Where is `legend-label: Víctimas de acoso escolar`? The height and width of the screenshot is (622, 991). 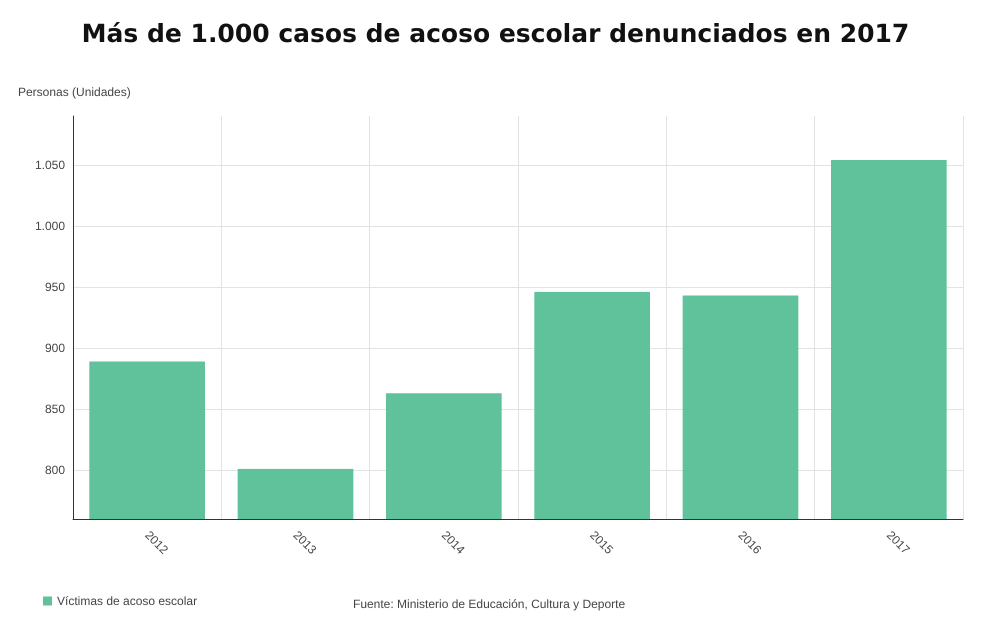 legend-label: Víctimas de acoso escolar is located at coordinates (127, 601).